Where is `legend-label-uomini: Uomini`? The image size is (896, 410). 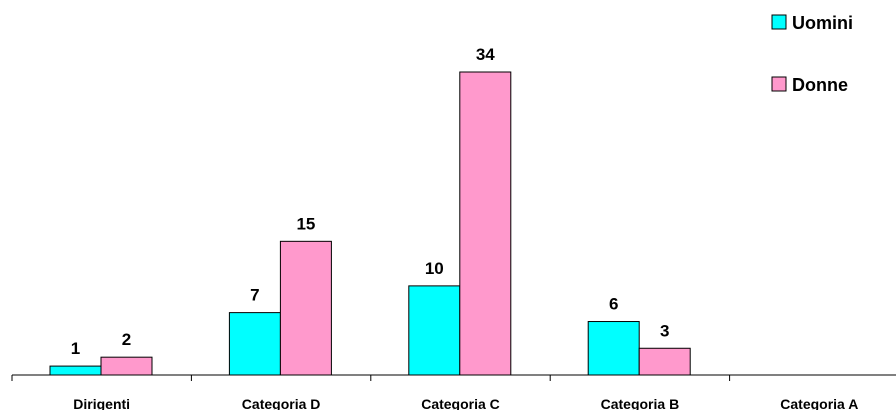
legend-label-uomini: Uomini is located at coordinates (822, 23).